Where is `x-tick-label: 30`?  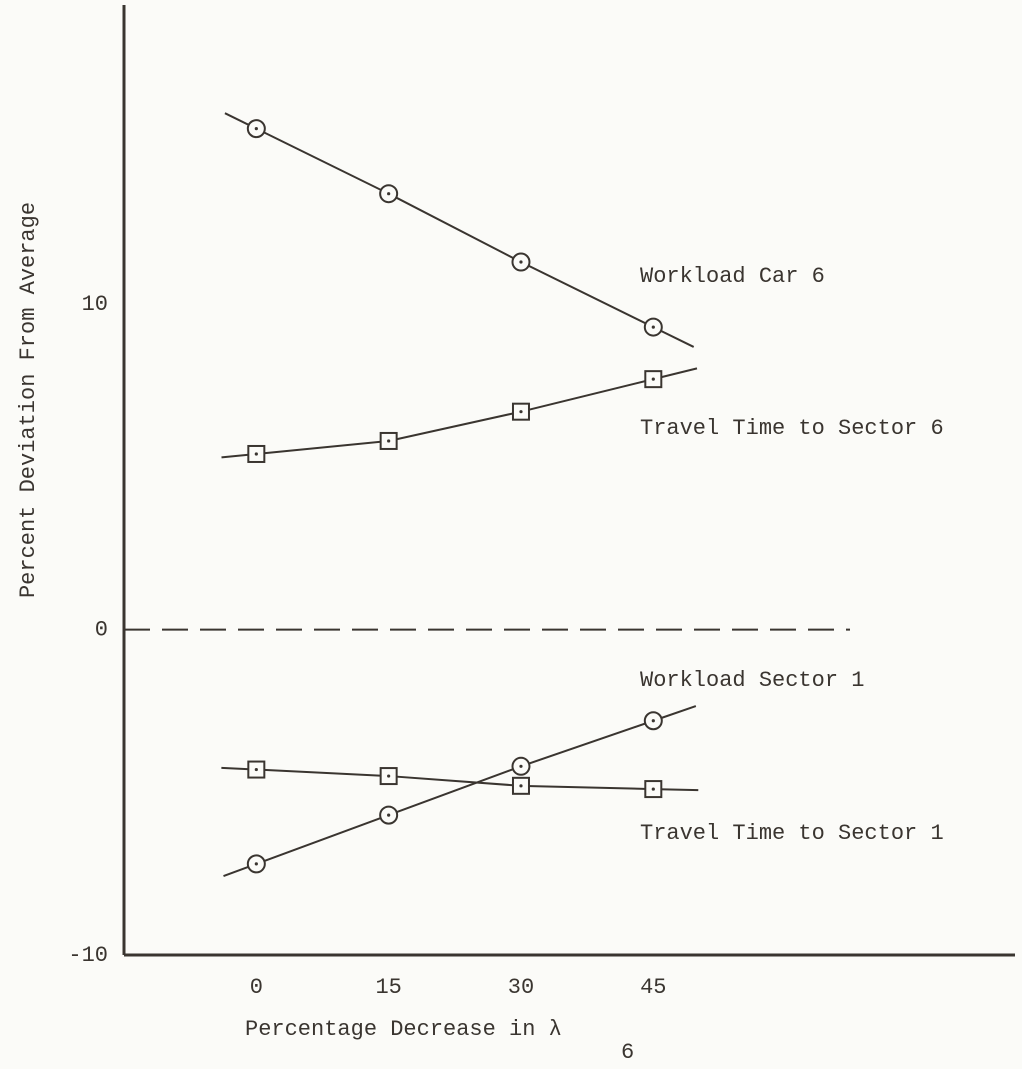
x-tick-label: 30 is located at coordinates (521, 987).